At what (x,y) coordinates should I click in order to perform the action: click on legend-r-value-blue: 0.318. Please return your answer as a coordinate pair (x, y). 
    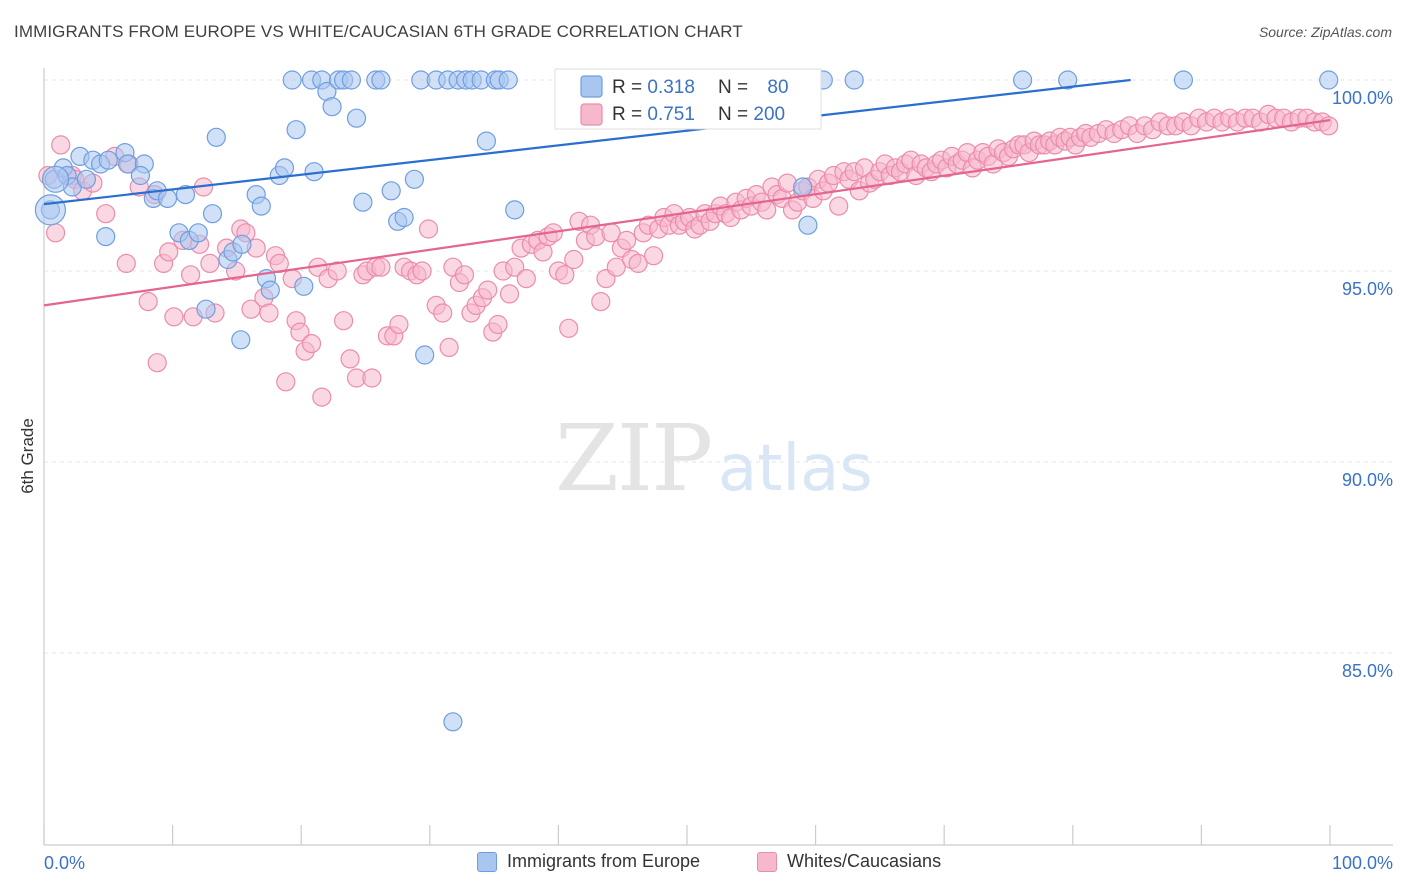
    Looking at the image, I should click on (671, 87).